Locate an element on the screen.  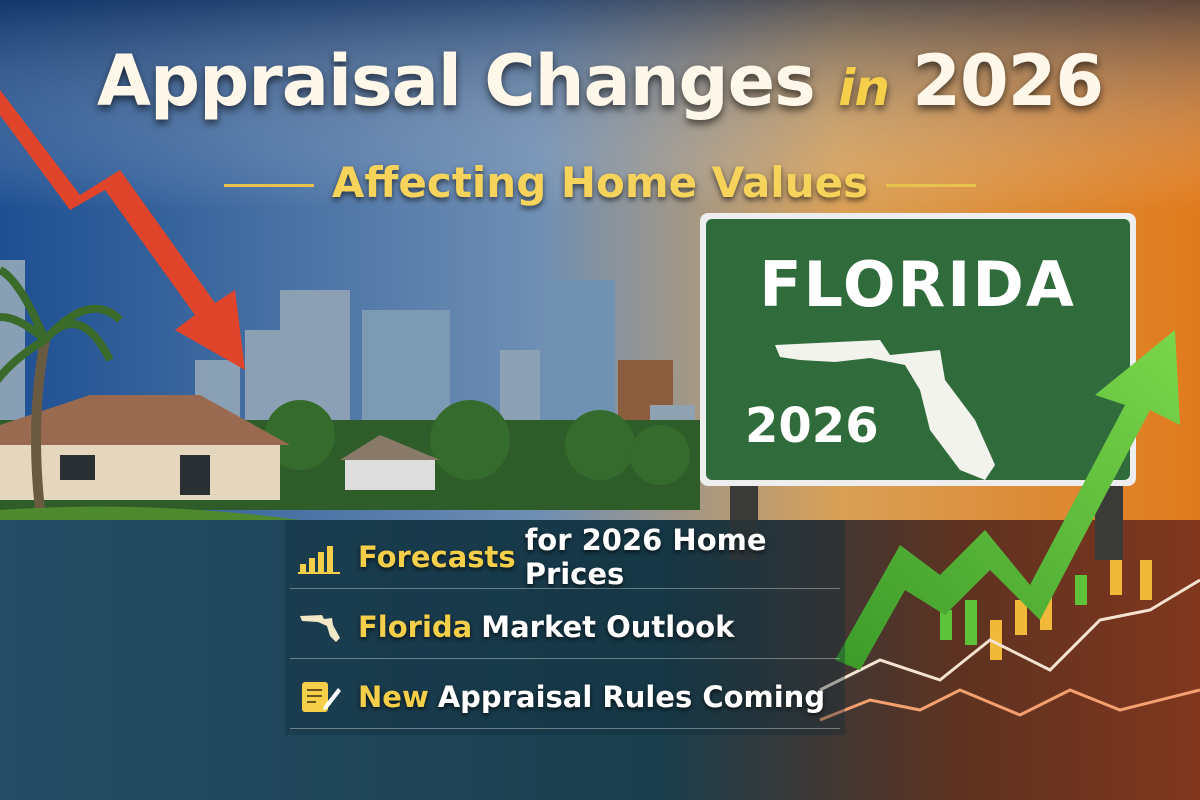
note-icon is located at coordinates (321, 697).